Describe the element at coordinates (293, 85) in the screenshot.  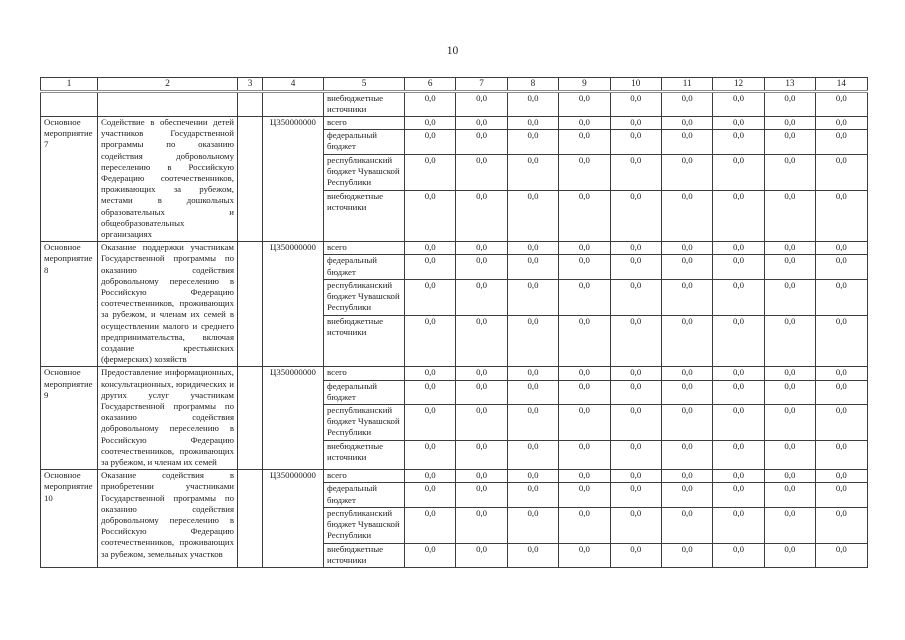
I see `column-number-header: 4` at that location.